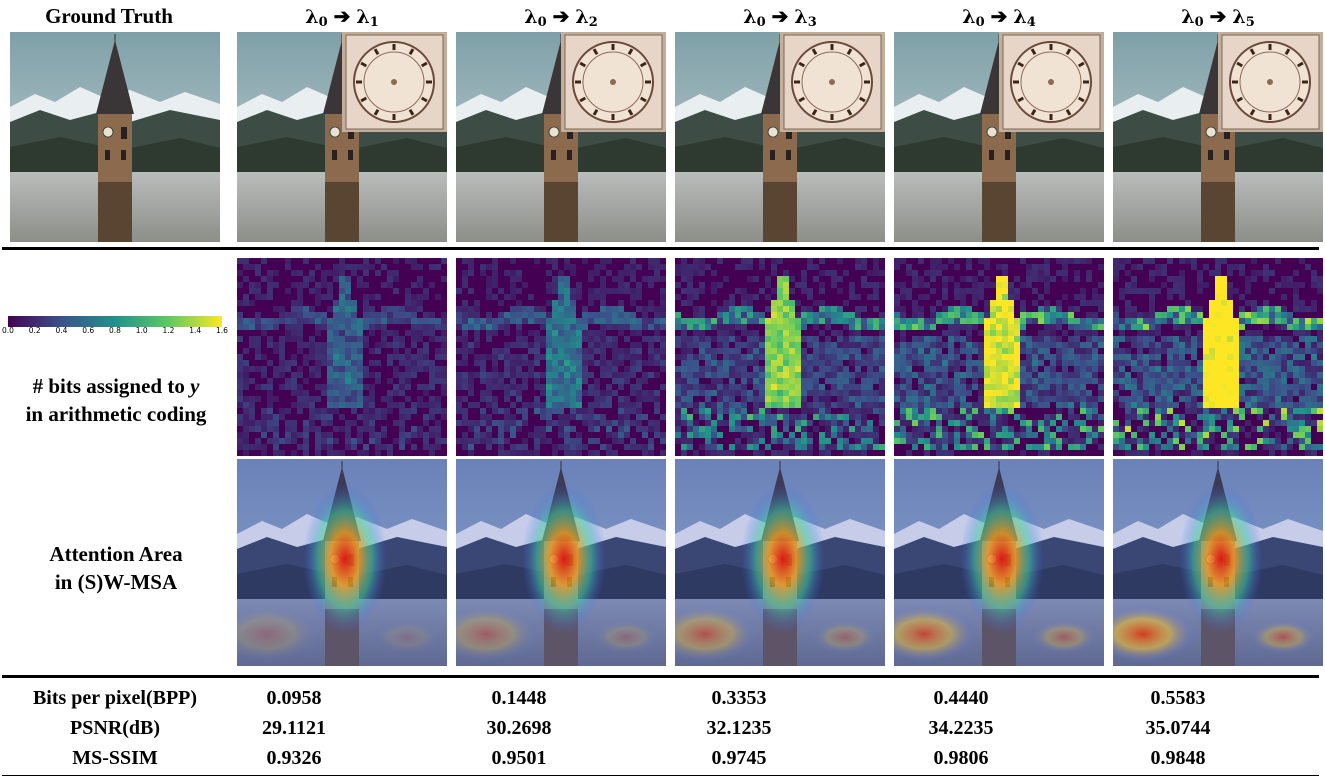 This screenshot has height=780, width=1325. Describe the element at coordinates (116, 414) in the screenshot. I see `bits-label-line2: in arithmetic coding` at that location.